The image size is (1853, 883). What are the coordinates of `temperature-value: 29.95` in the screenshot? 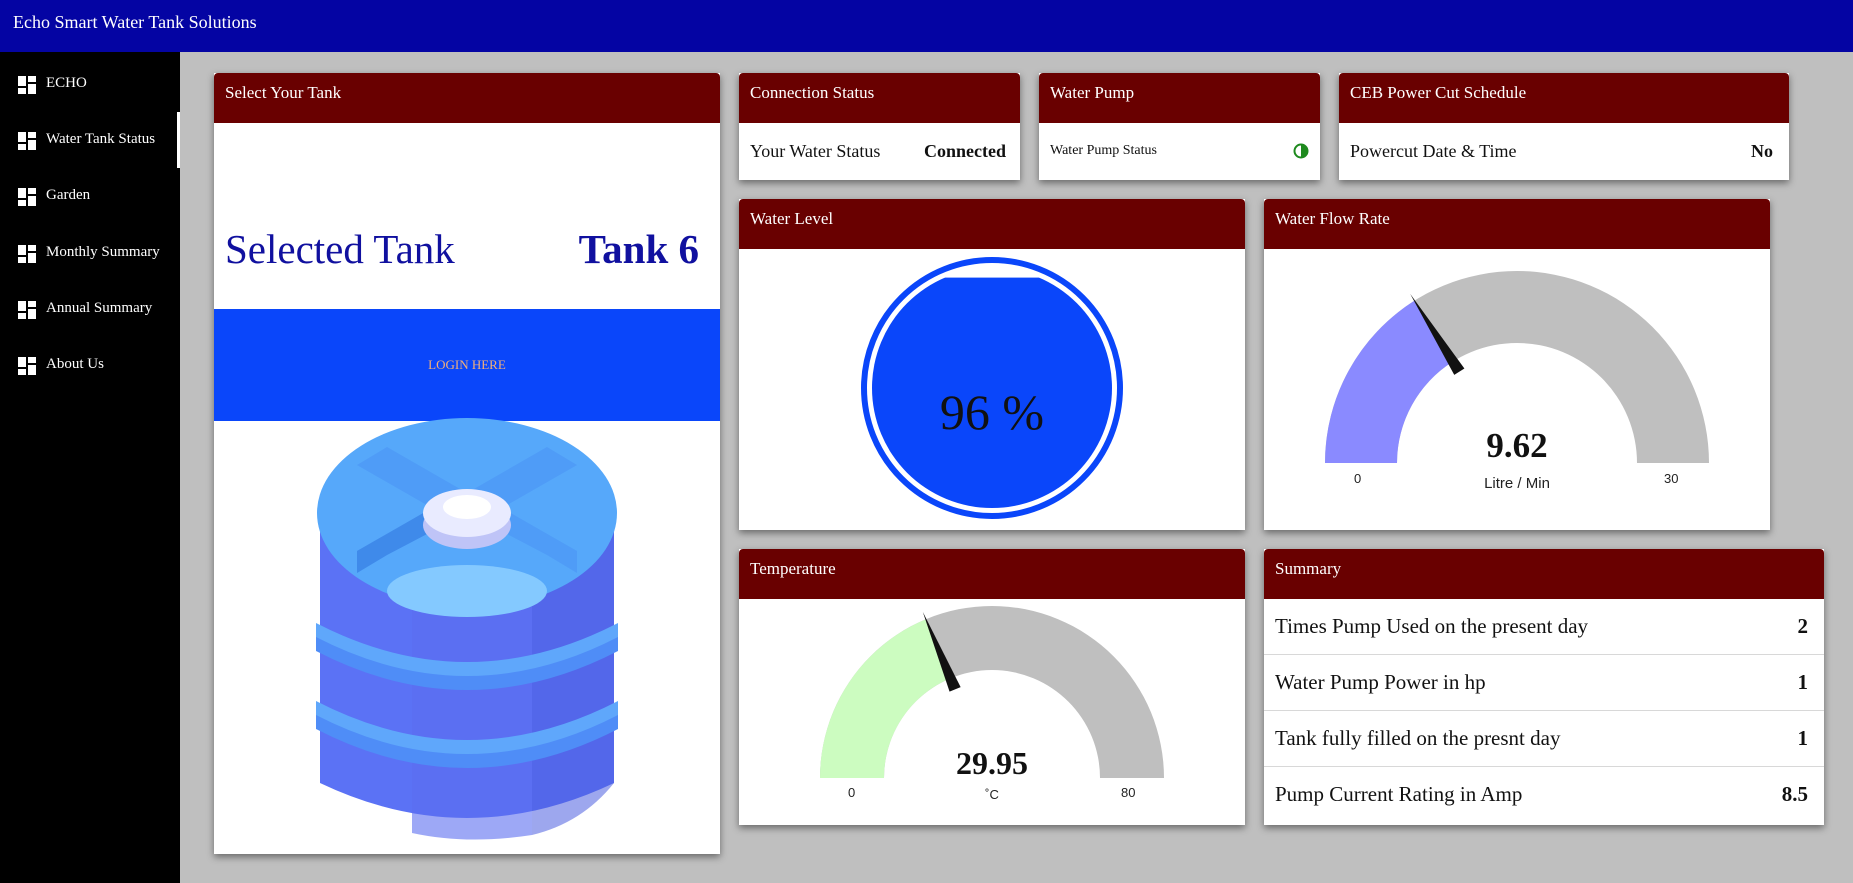 It's located at (992, 763).